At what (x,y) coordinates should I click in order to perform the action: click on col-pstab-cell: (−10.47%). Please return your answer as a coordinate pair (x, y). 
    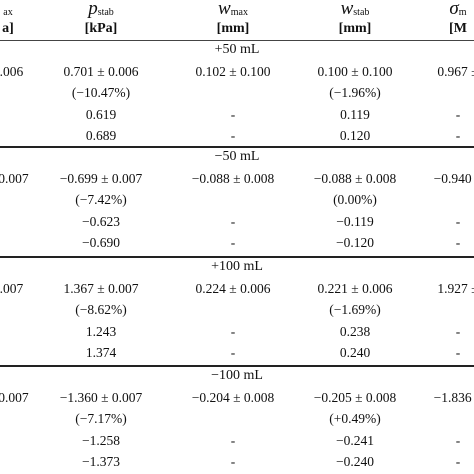
    Looking at the image, I should click on (101, 92).